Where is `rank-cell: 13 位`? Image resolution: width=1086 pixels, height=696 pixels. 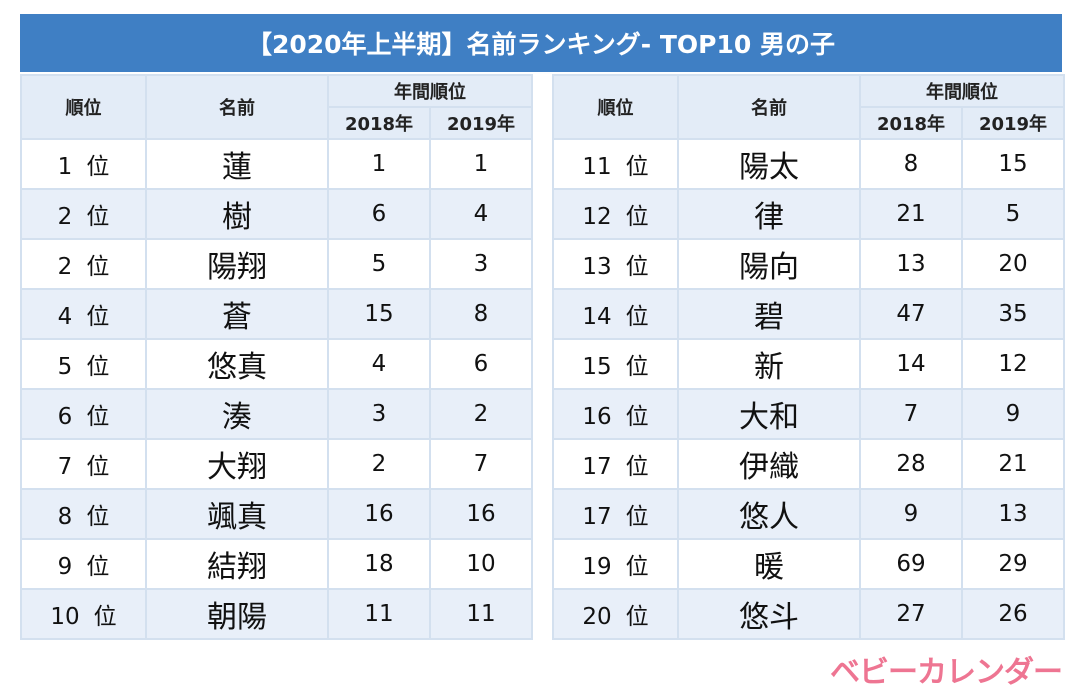
rank-cell: 13 位 is located at coordinates (615, 264).